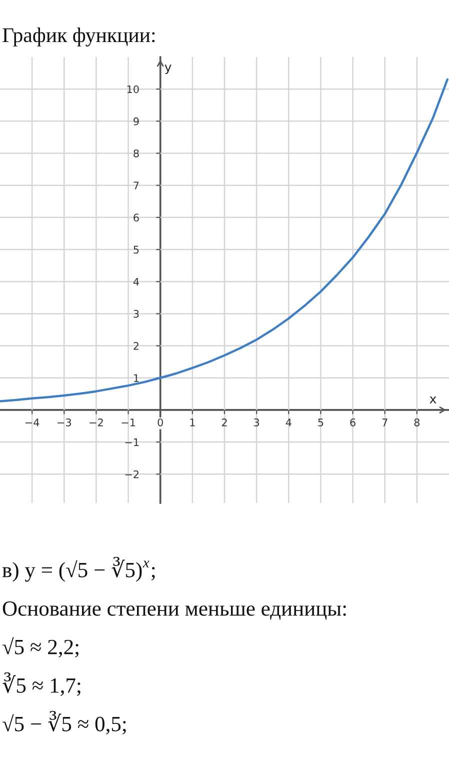 The height and width of the screenshot is (763, 449). Describe the element at coordinates (136, 121) in the screenshot. I see `y-tick-label: 9` at that location.